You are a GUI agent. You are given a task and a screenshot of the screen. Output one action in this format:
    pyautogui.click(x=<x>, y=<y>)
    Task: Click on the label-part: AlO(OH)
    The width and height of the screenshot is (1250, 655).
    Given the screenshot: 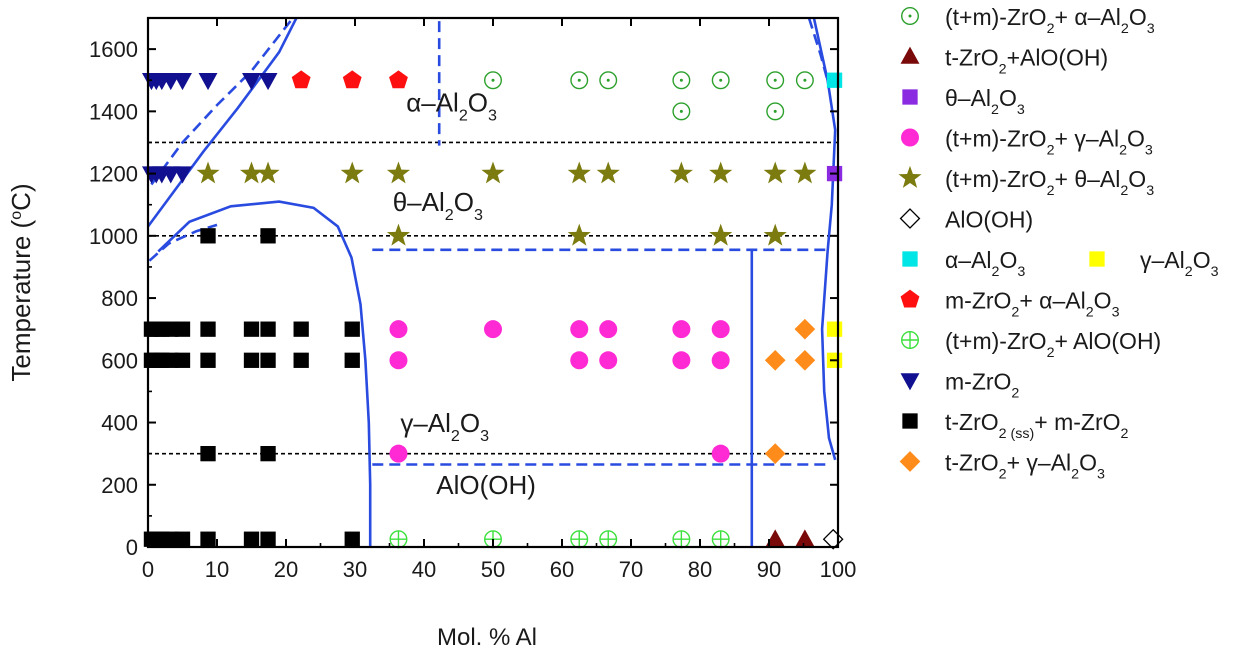 What is the action you would take?
    pyautogui.click(x=486, y=485)
    